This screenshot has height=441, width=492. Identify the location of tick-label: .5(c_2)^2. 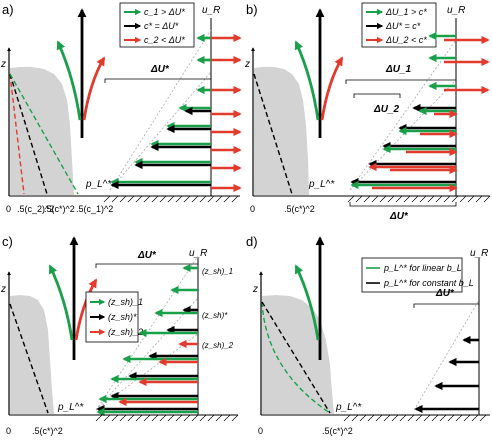
(35, 209).